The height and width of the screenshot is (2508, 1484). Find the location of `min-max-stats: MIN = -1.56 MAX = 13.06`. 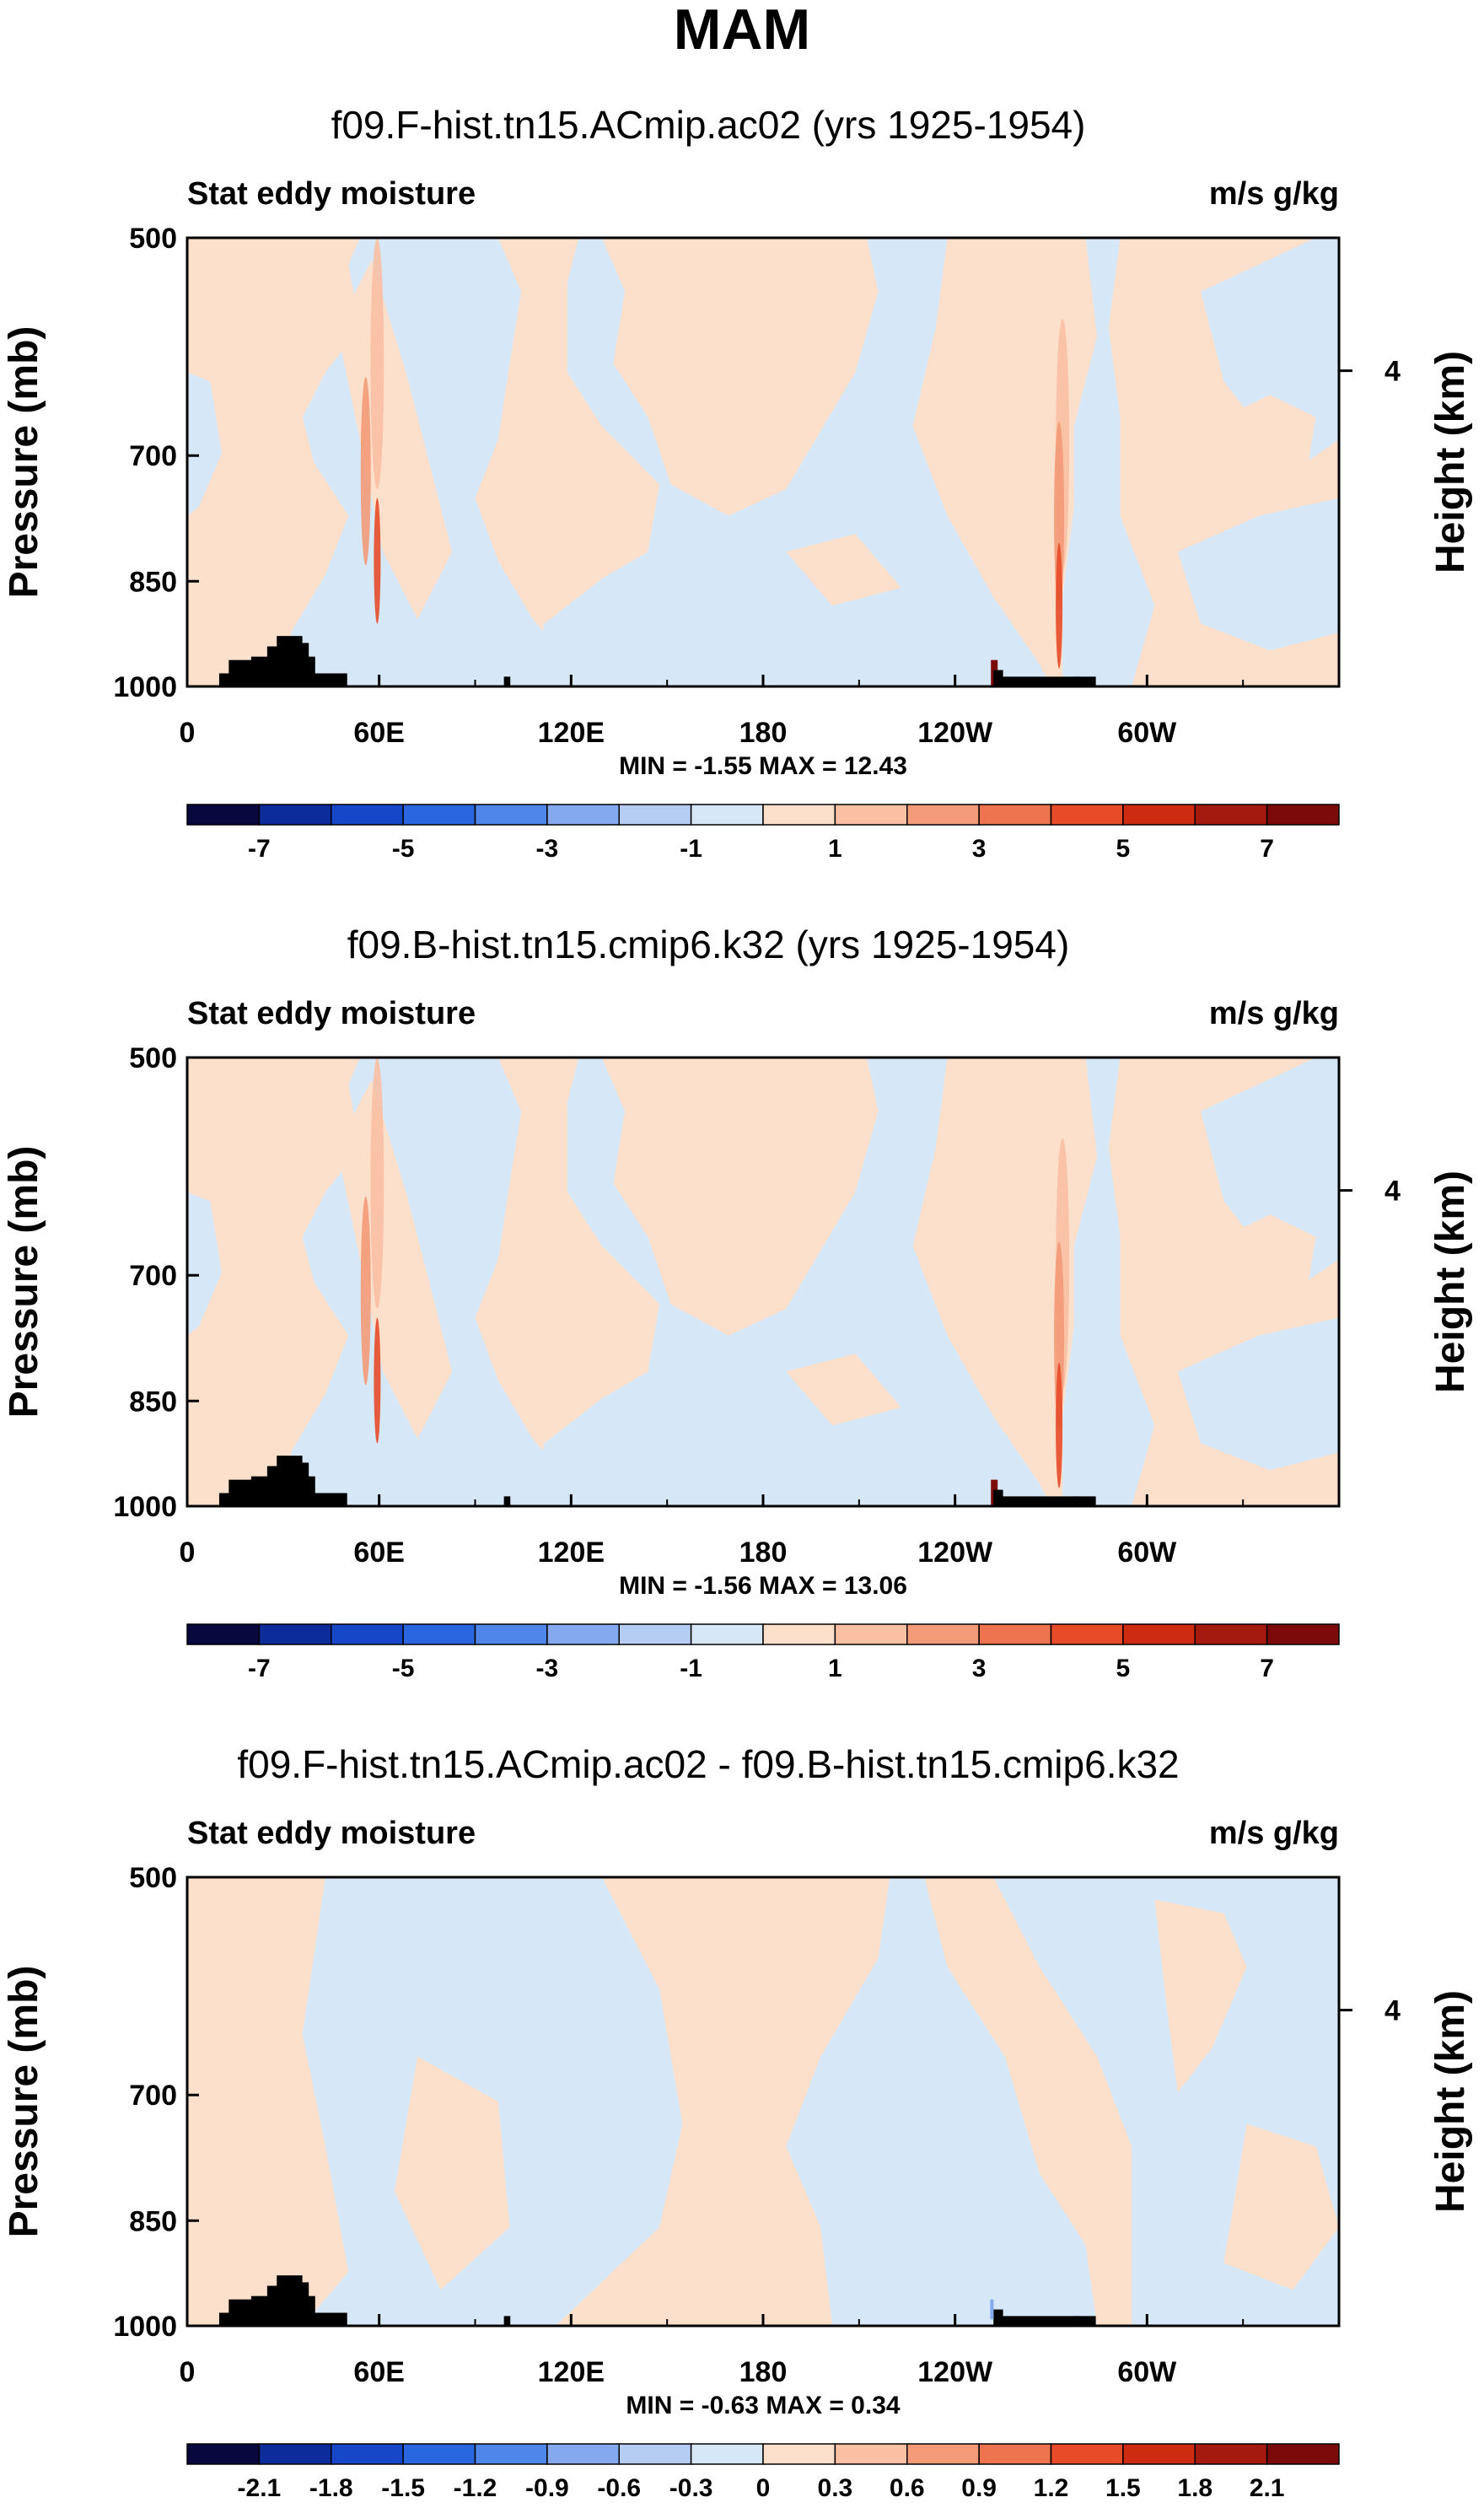

min-max-stats: MIN = -1.56 MAX = 13.06 is located at coordinates (763, 1586).